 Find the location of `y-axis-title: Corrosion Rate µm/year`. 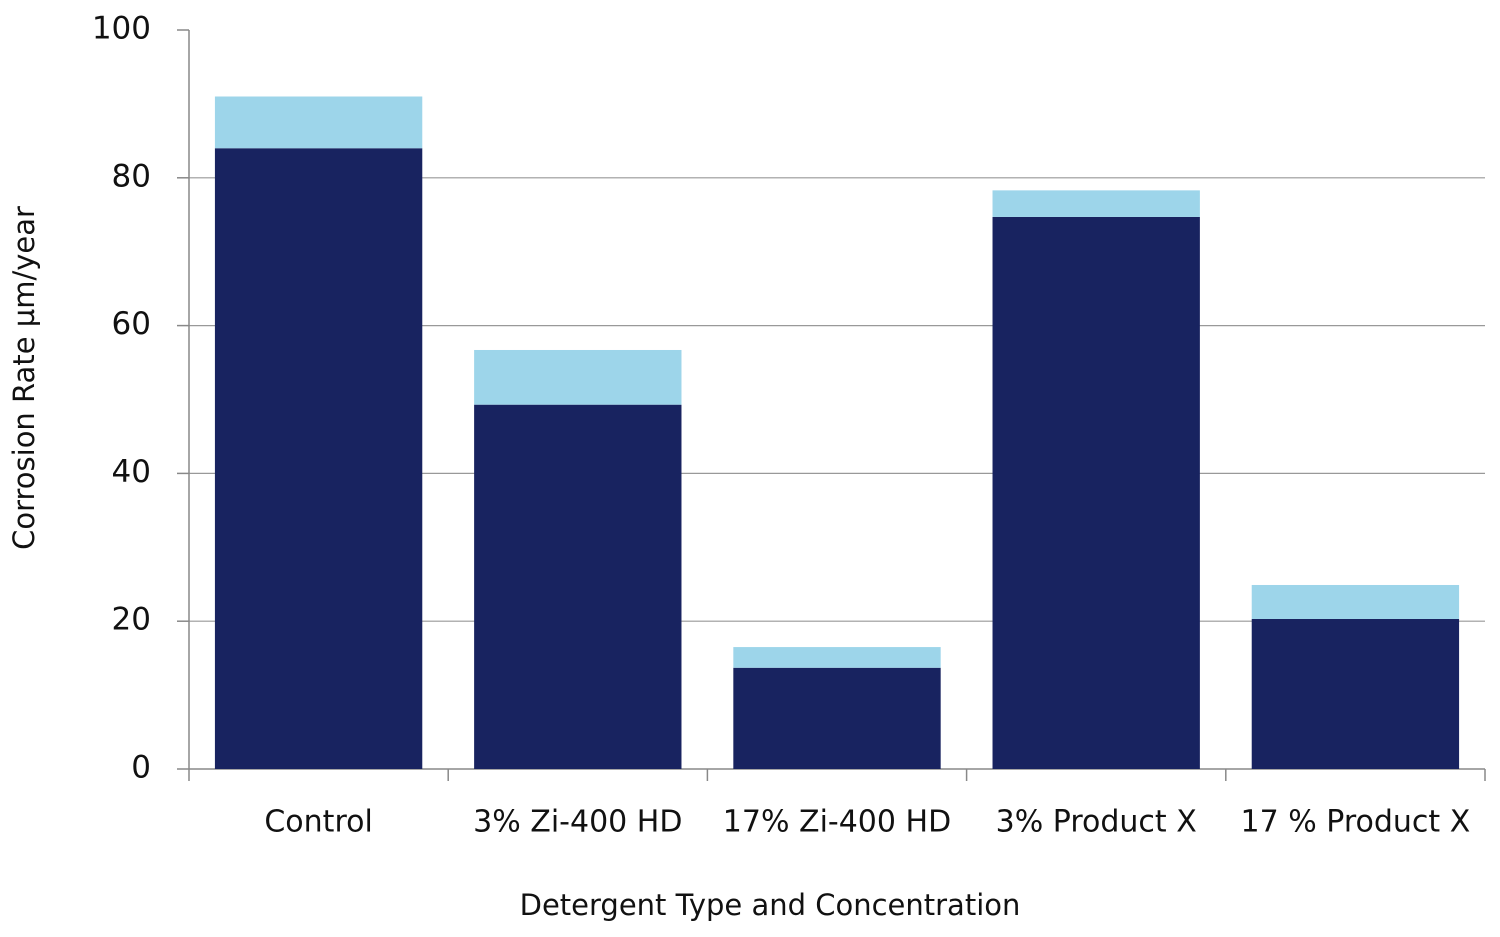

y-axis-title: Corrosion Rate µm/year is located at coordinates (24, 378).